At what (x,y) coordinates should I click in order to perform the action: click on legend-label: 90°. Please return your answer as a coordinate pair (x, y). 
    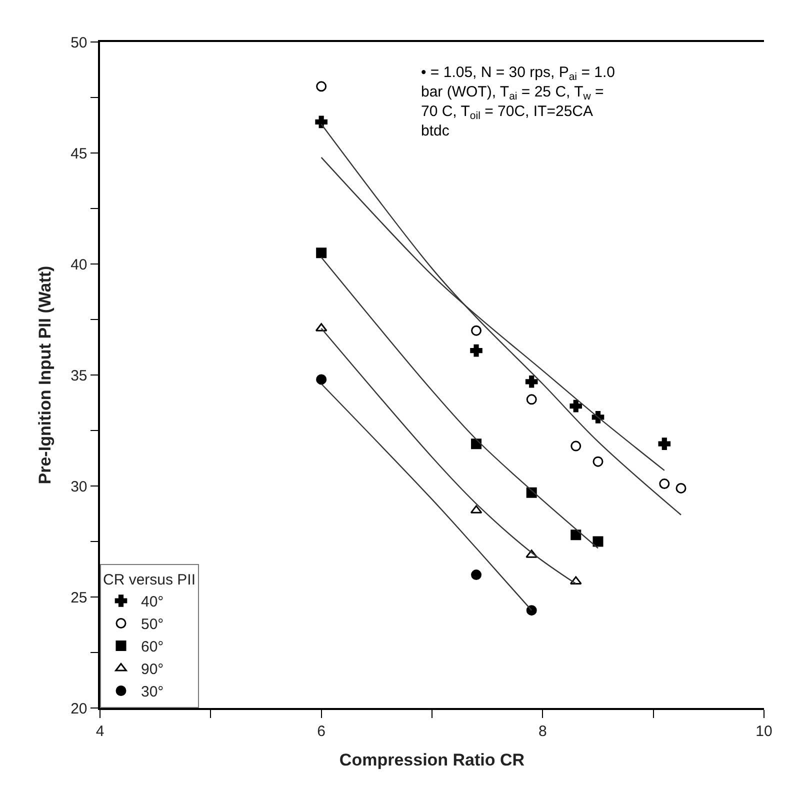
    Looking at the image, I should click on (152, 669).